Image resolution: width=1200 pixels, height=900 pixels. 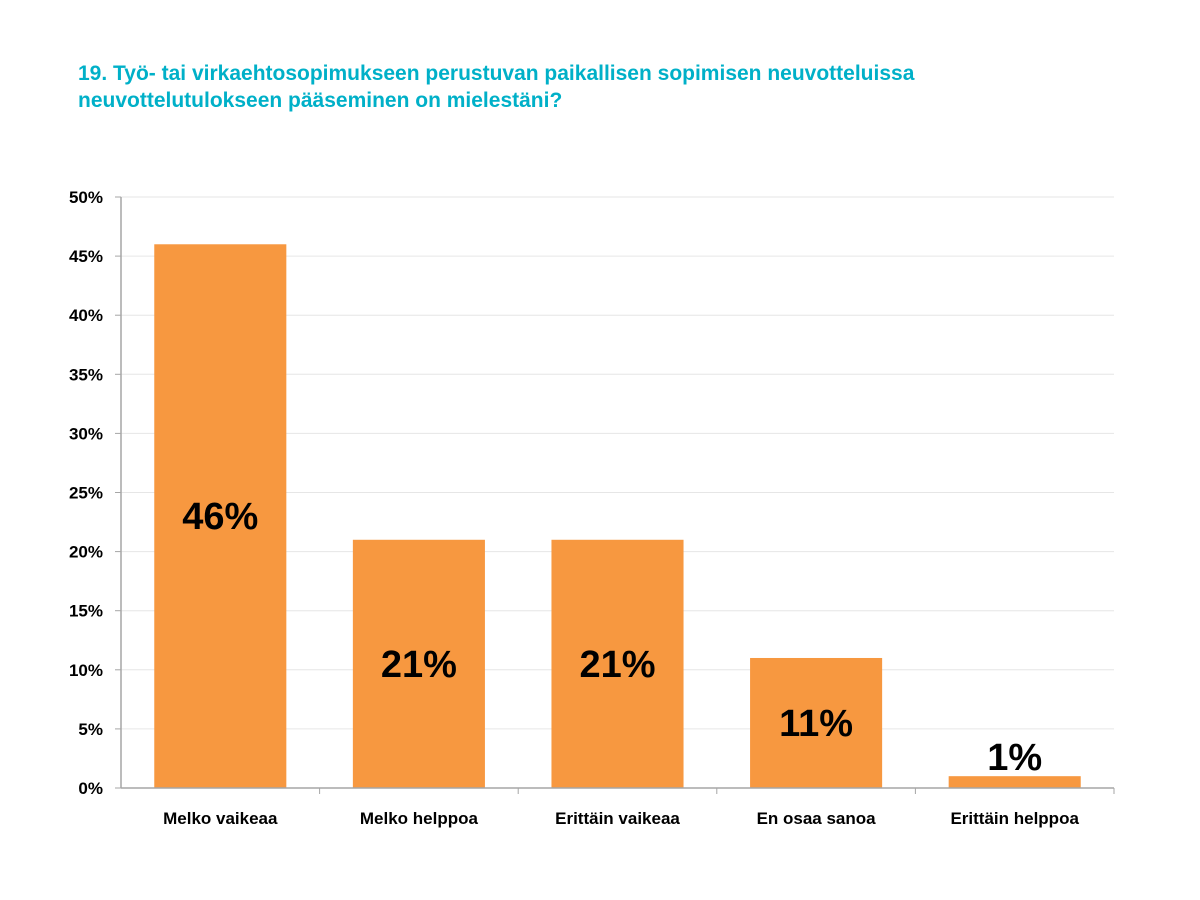 What do you see at coordinates (1014, 818) in the screenshot?
I see `x-category-label: Erittäin helppoa` at bounding box center [1014, 818].